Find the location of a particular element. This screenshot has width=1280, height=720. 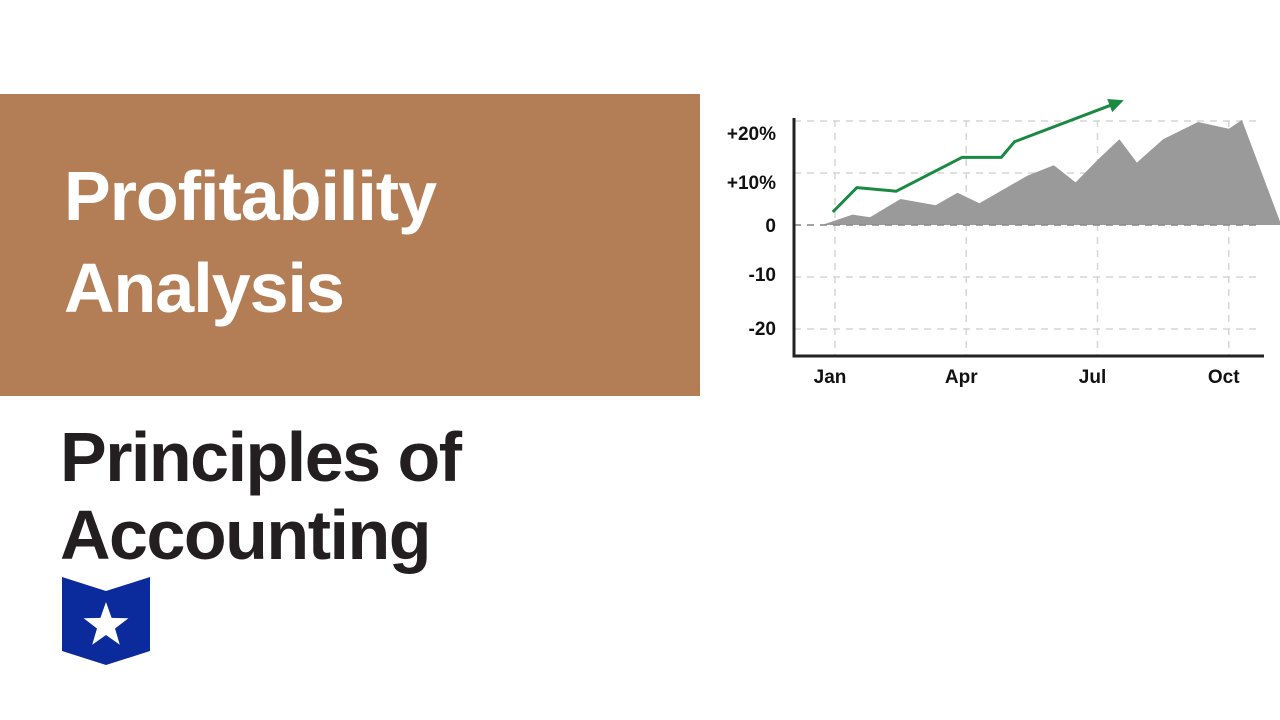

trend-arrow-head is located at coordinates (1115, 106).